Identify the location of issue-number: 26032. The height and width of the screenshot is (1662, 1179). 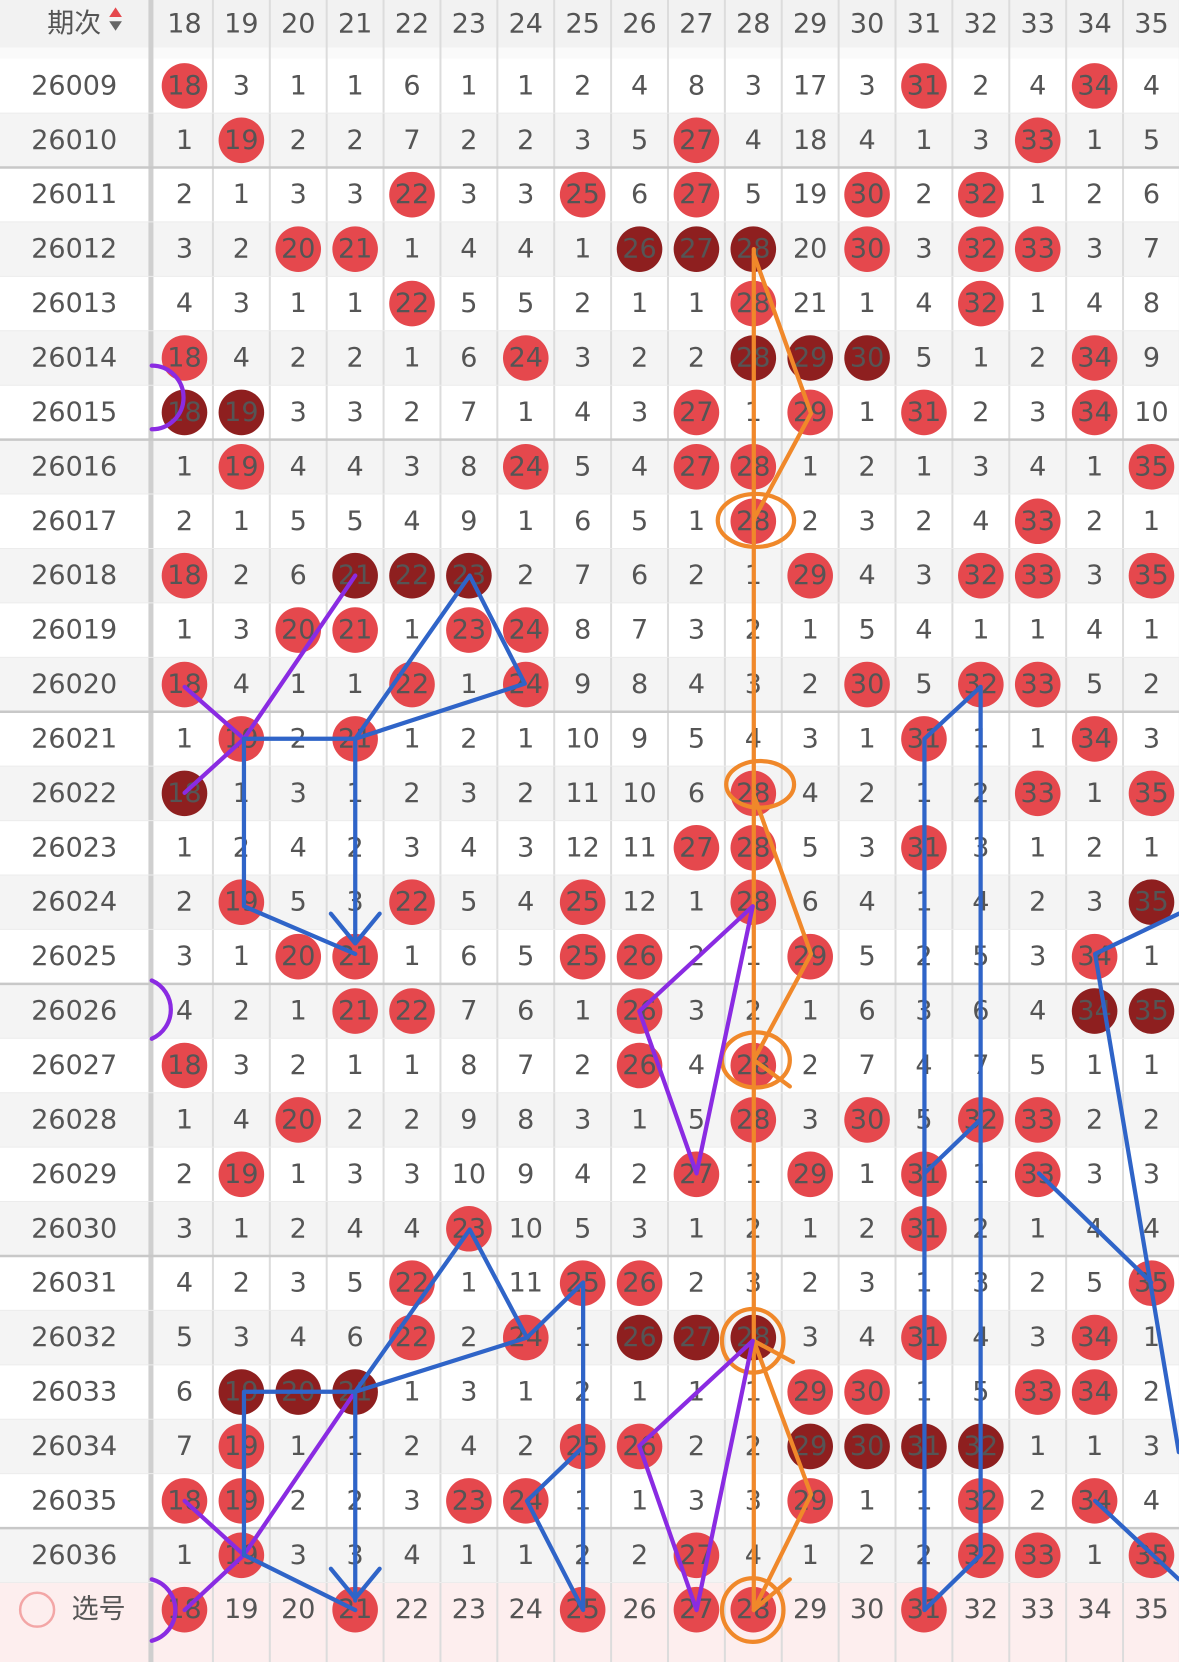
(74, 1337).